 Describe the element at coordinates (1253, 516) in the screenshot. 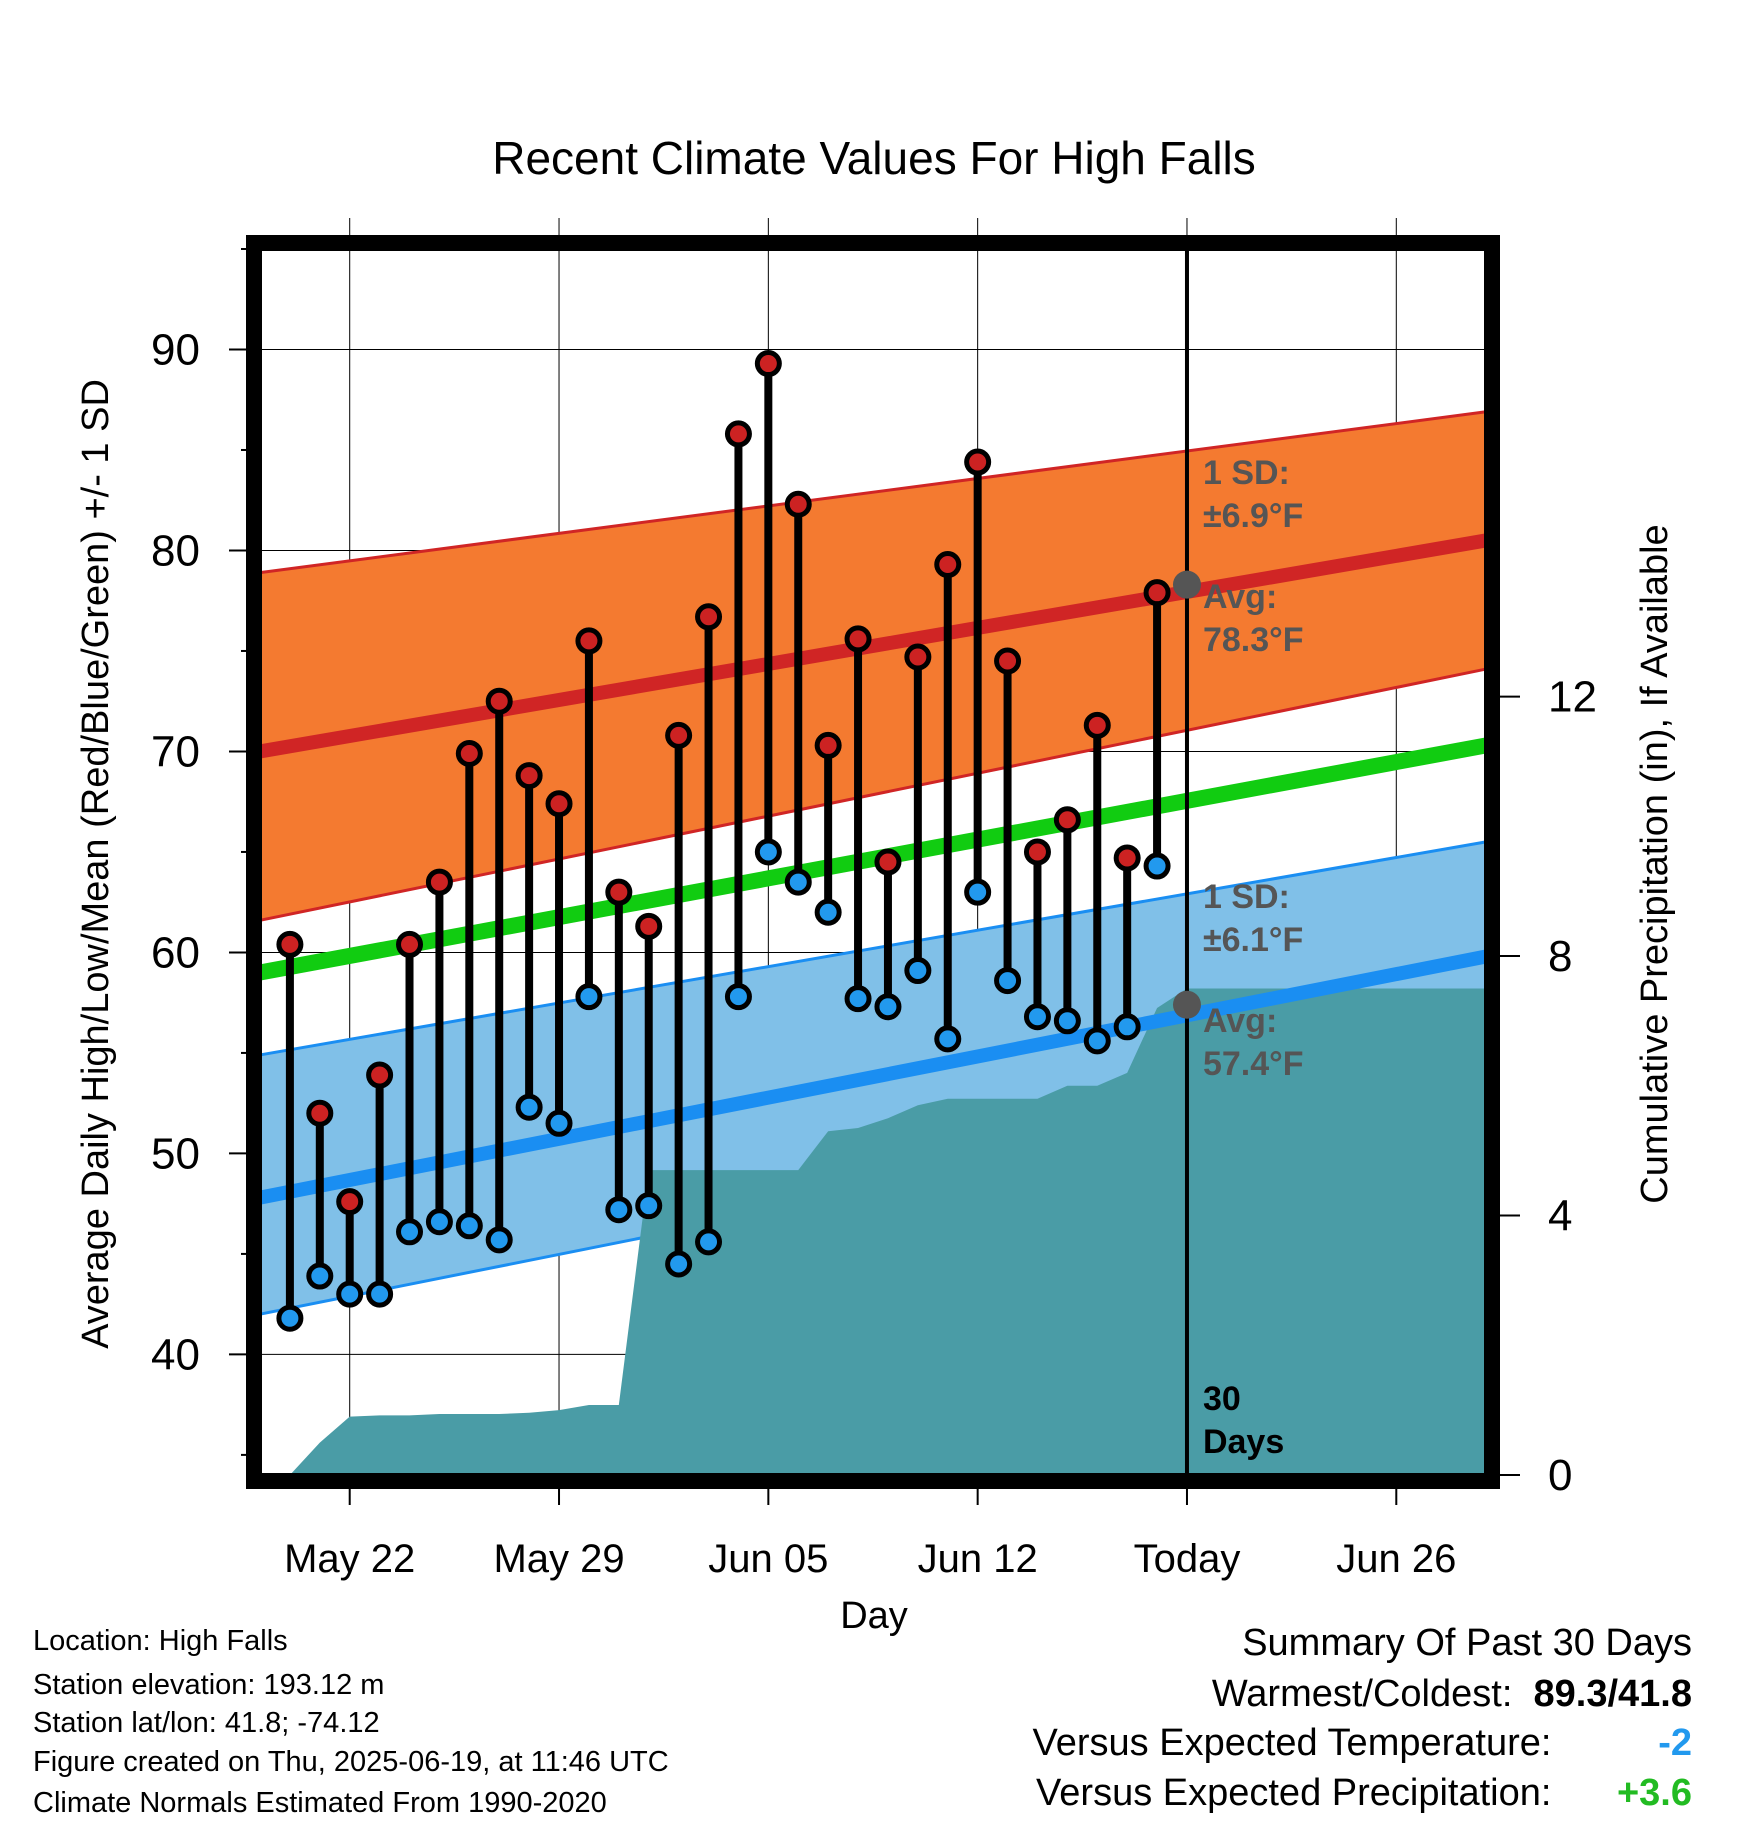

I see `high-sd-value: ±6.9°F` at that location.